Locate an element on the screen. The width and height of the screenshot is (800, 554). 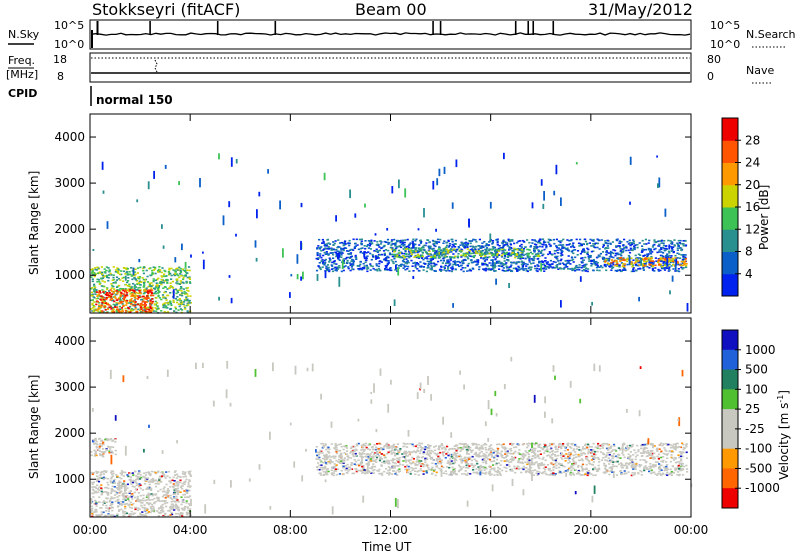
power-colorbar-label: Power [dB] is located at coordinates (764, 217).